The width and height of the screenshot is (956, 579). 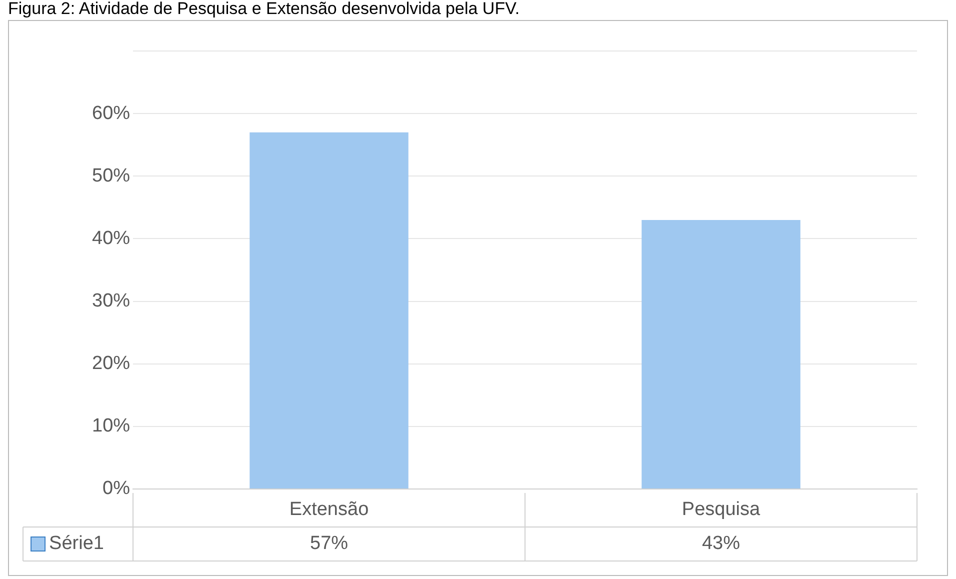 What do you see at coordinates (111, 301) in the screenshot?
I see `y-tick-label: 30%` at bounding box center [111, 301].